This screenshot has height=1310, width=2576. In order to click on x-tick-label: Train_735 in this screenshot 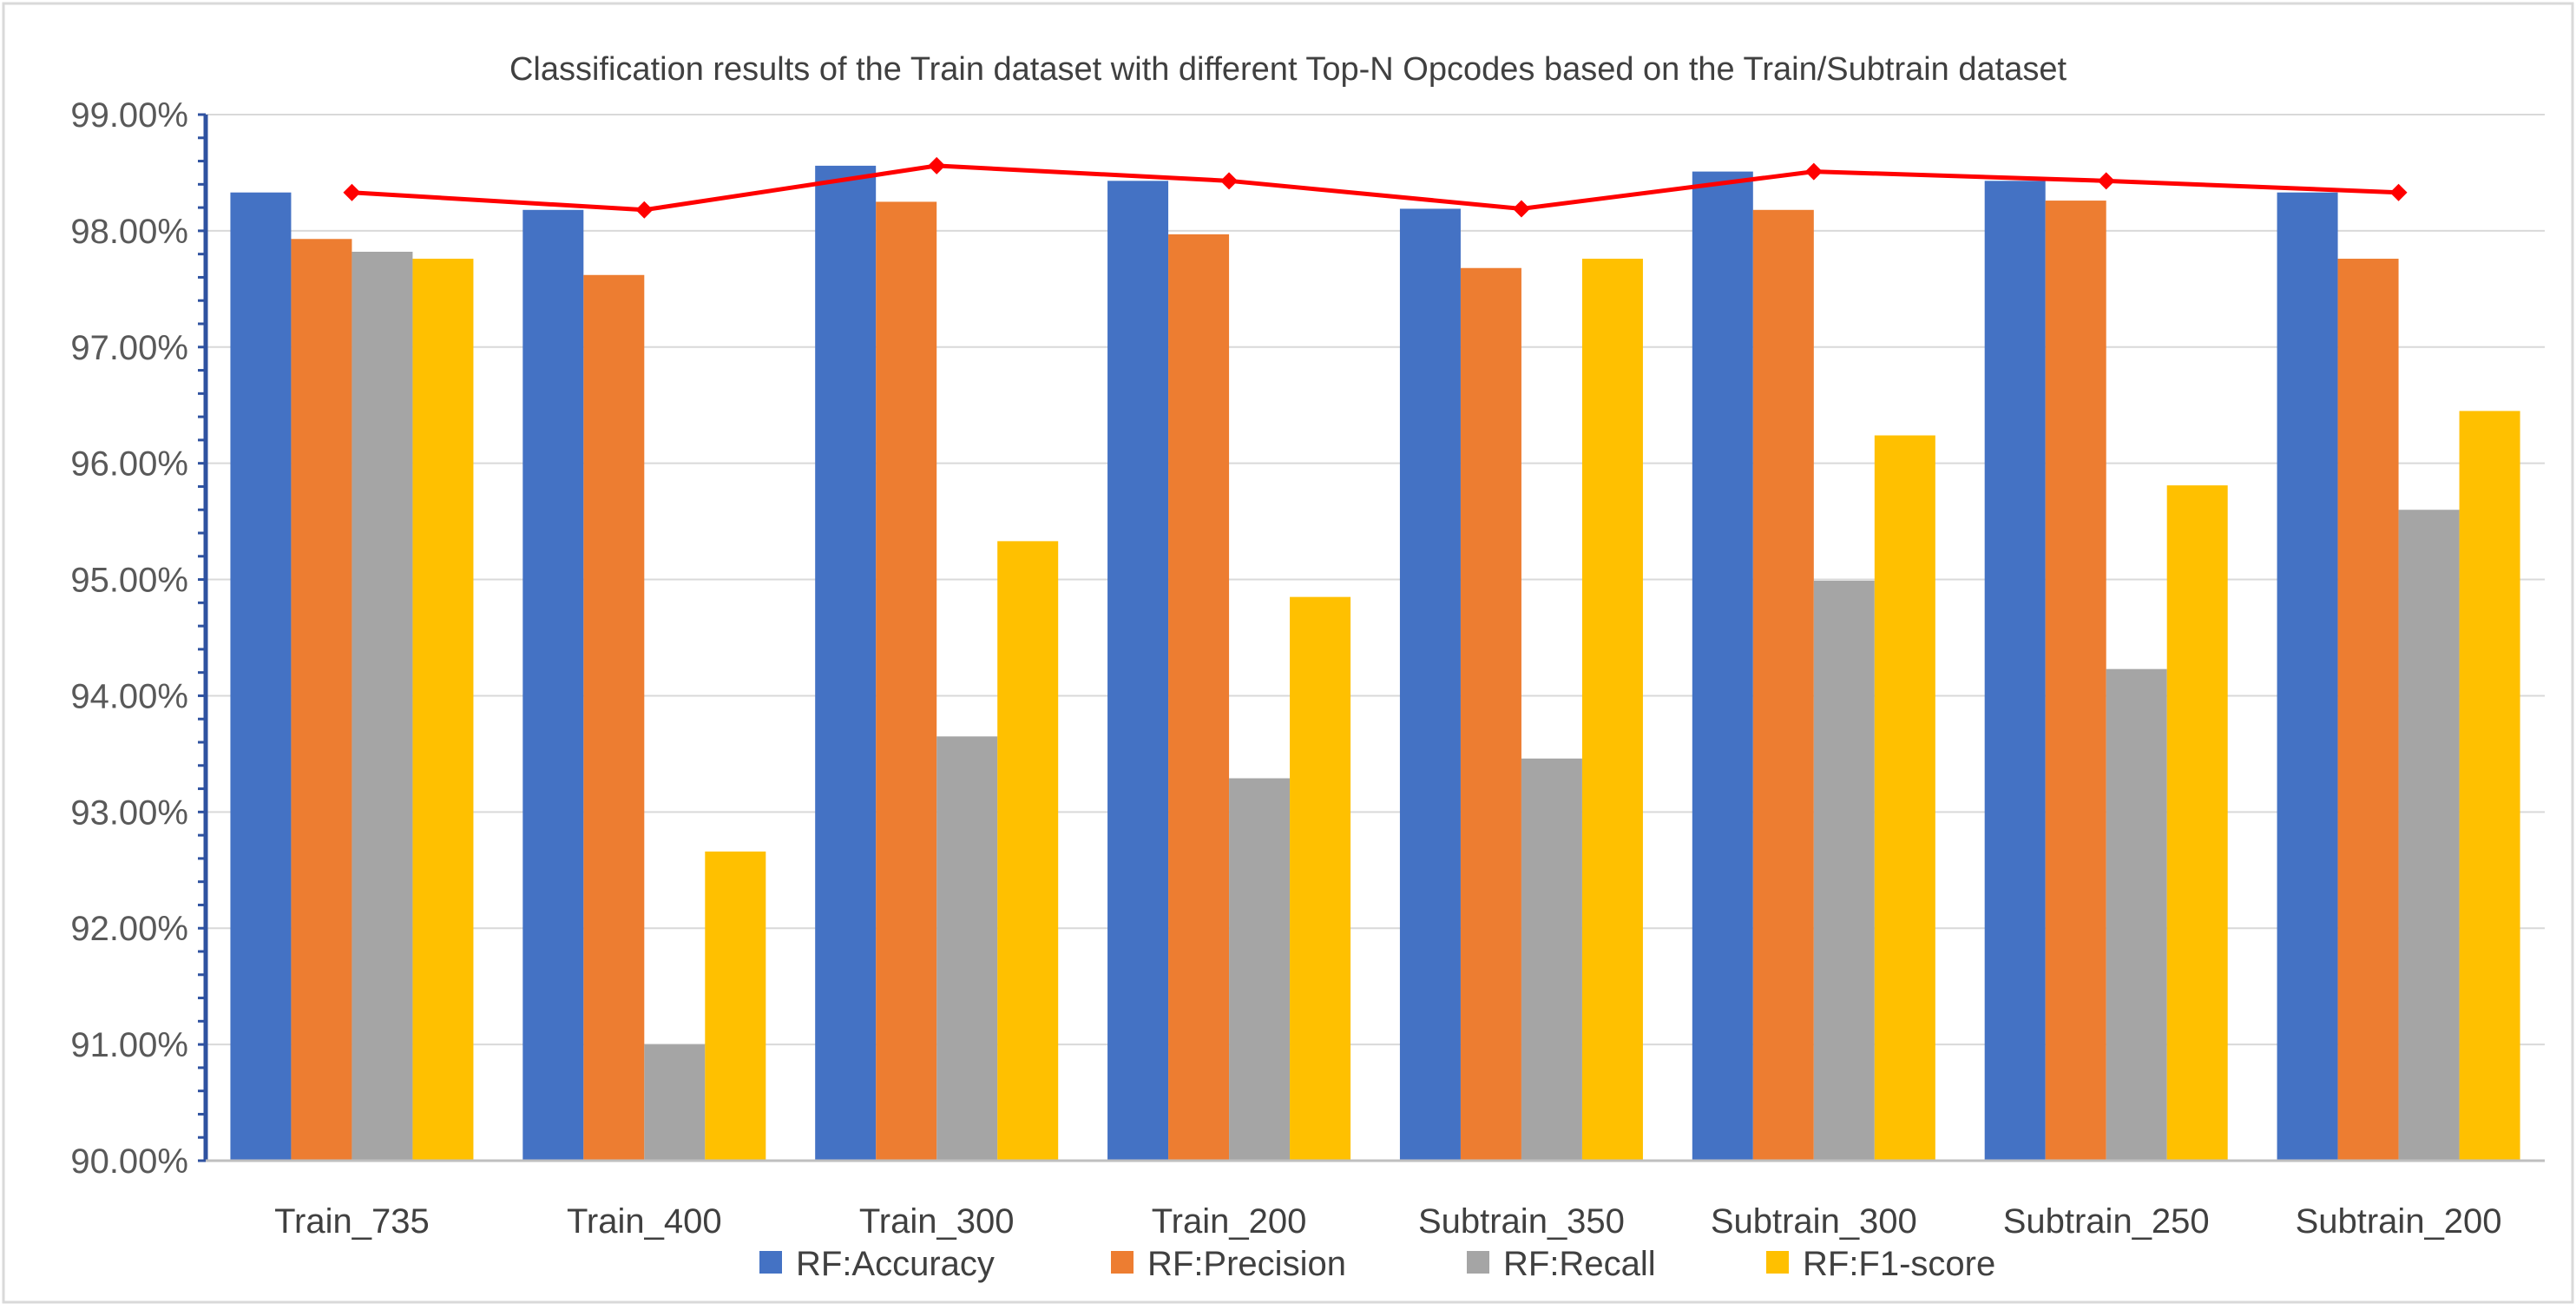, I will do `click(352, 1221)`.